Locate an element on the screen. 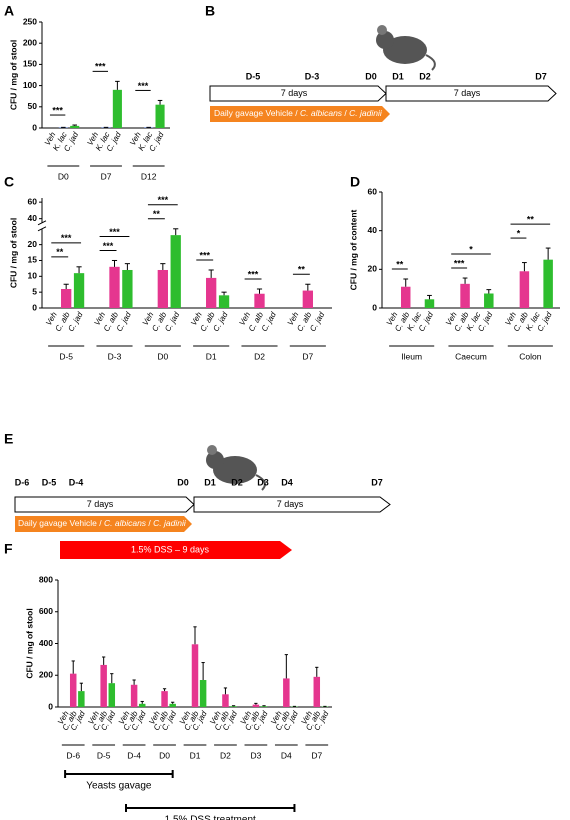 The width and height of the screenshot is (570, 820). text: C. albicans is located at coordinates (125, 523).